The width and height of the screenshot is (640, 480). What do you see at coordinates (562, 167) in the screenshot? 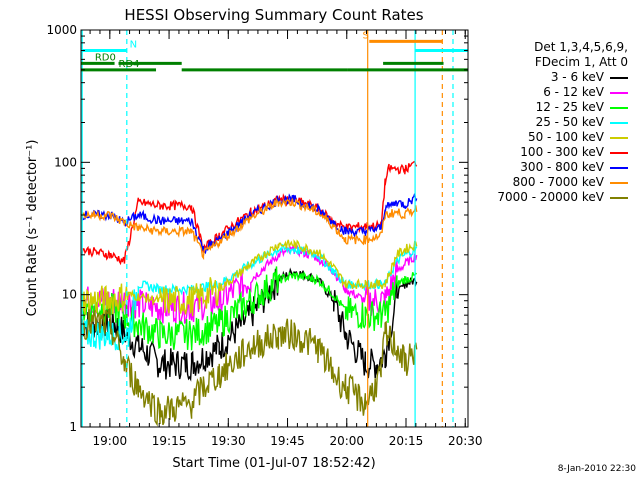
I see `legend-label: 300 - 800 keV` at bounding box center [562, 167].